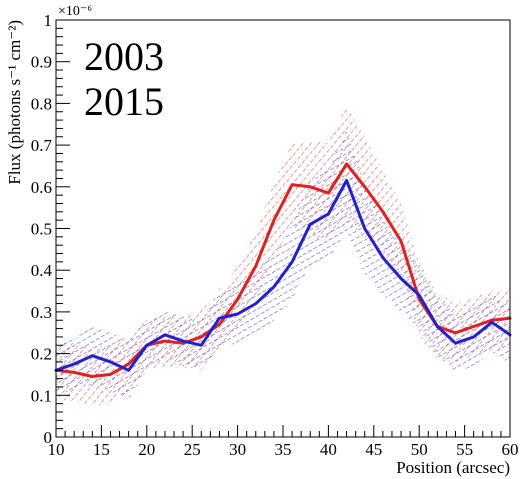 This screenshot has height=479, width=520. What do you see at coordinates (373, 449) in the screenshot?
I see `x-tick-label: 45` at bounding box center [373, 449].